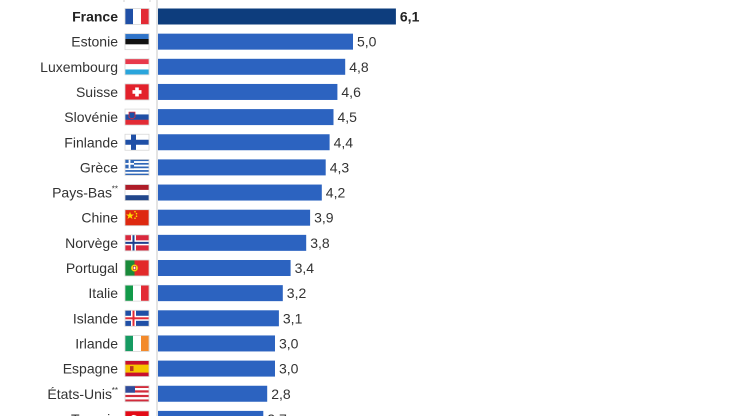 The width and height of the screenshot is (740, 416). What do you see at coordinates (95, 318) in the screenshot?
I see `category-label: Islande` at bounding box center [95, 318].